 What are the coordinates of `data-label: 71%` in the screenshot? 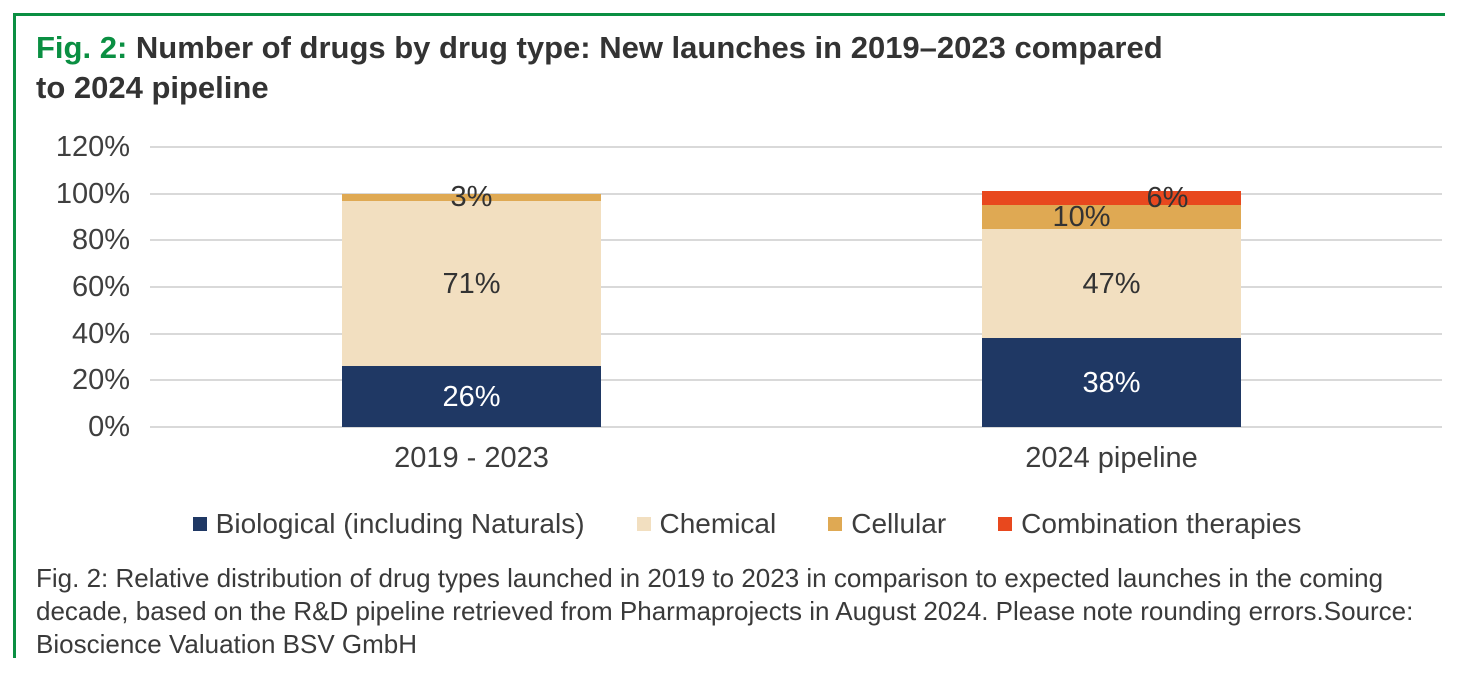 It's located at (471, 283).